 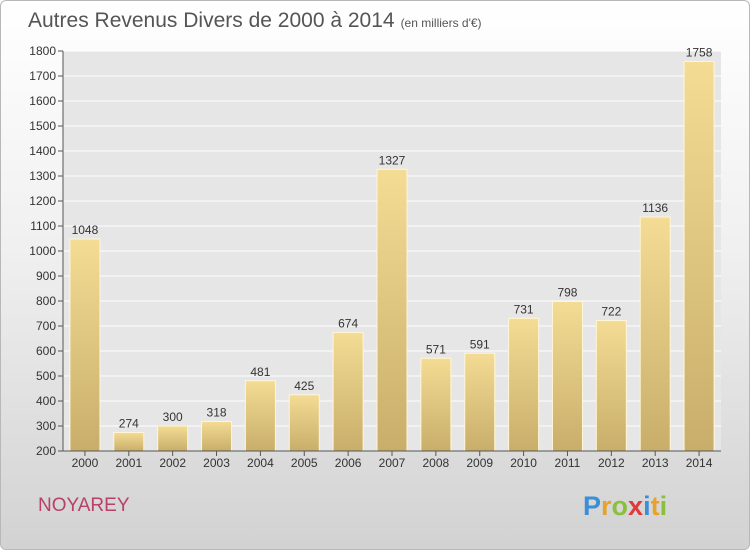 I want to click on value-label-2003: 318, so click(x=217, y=413).